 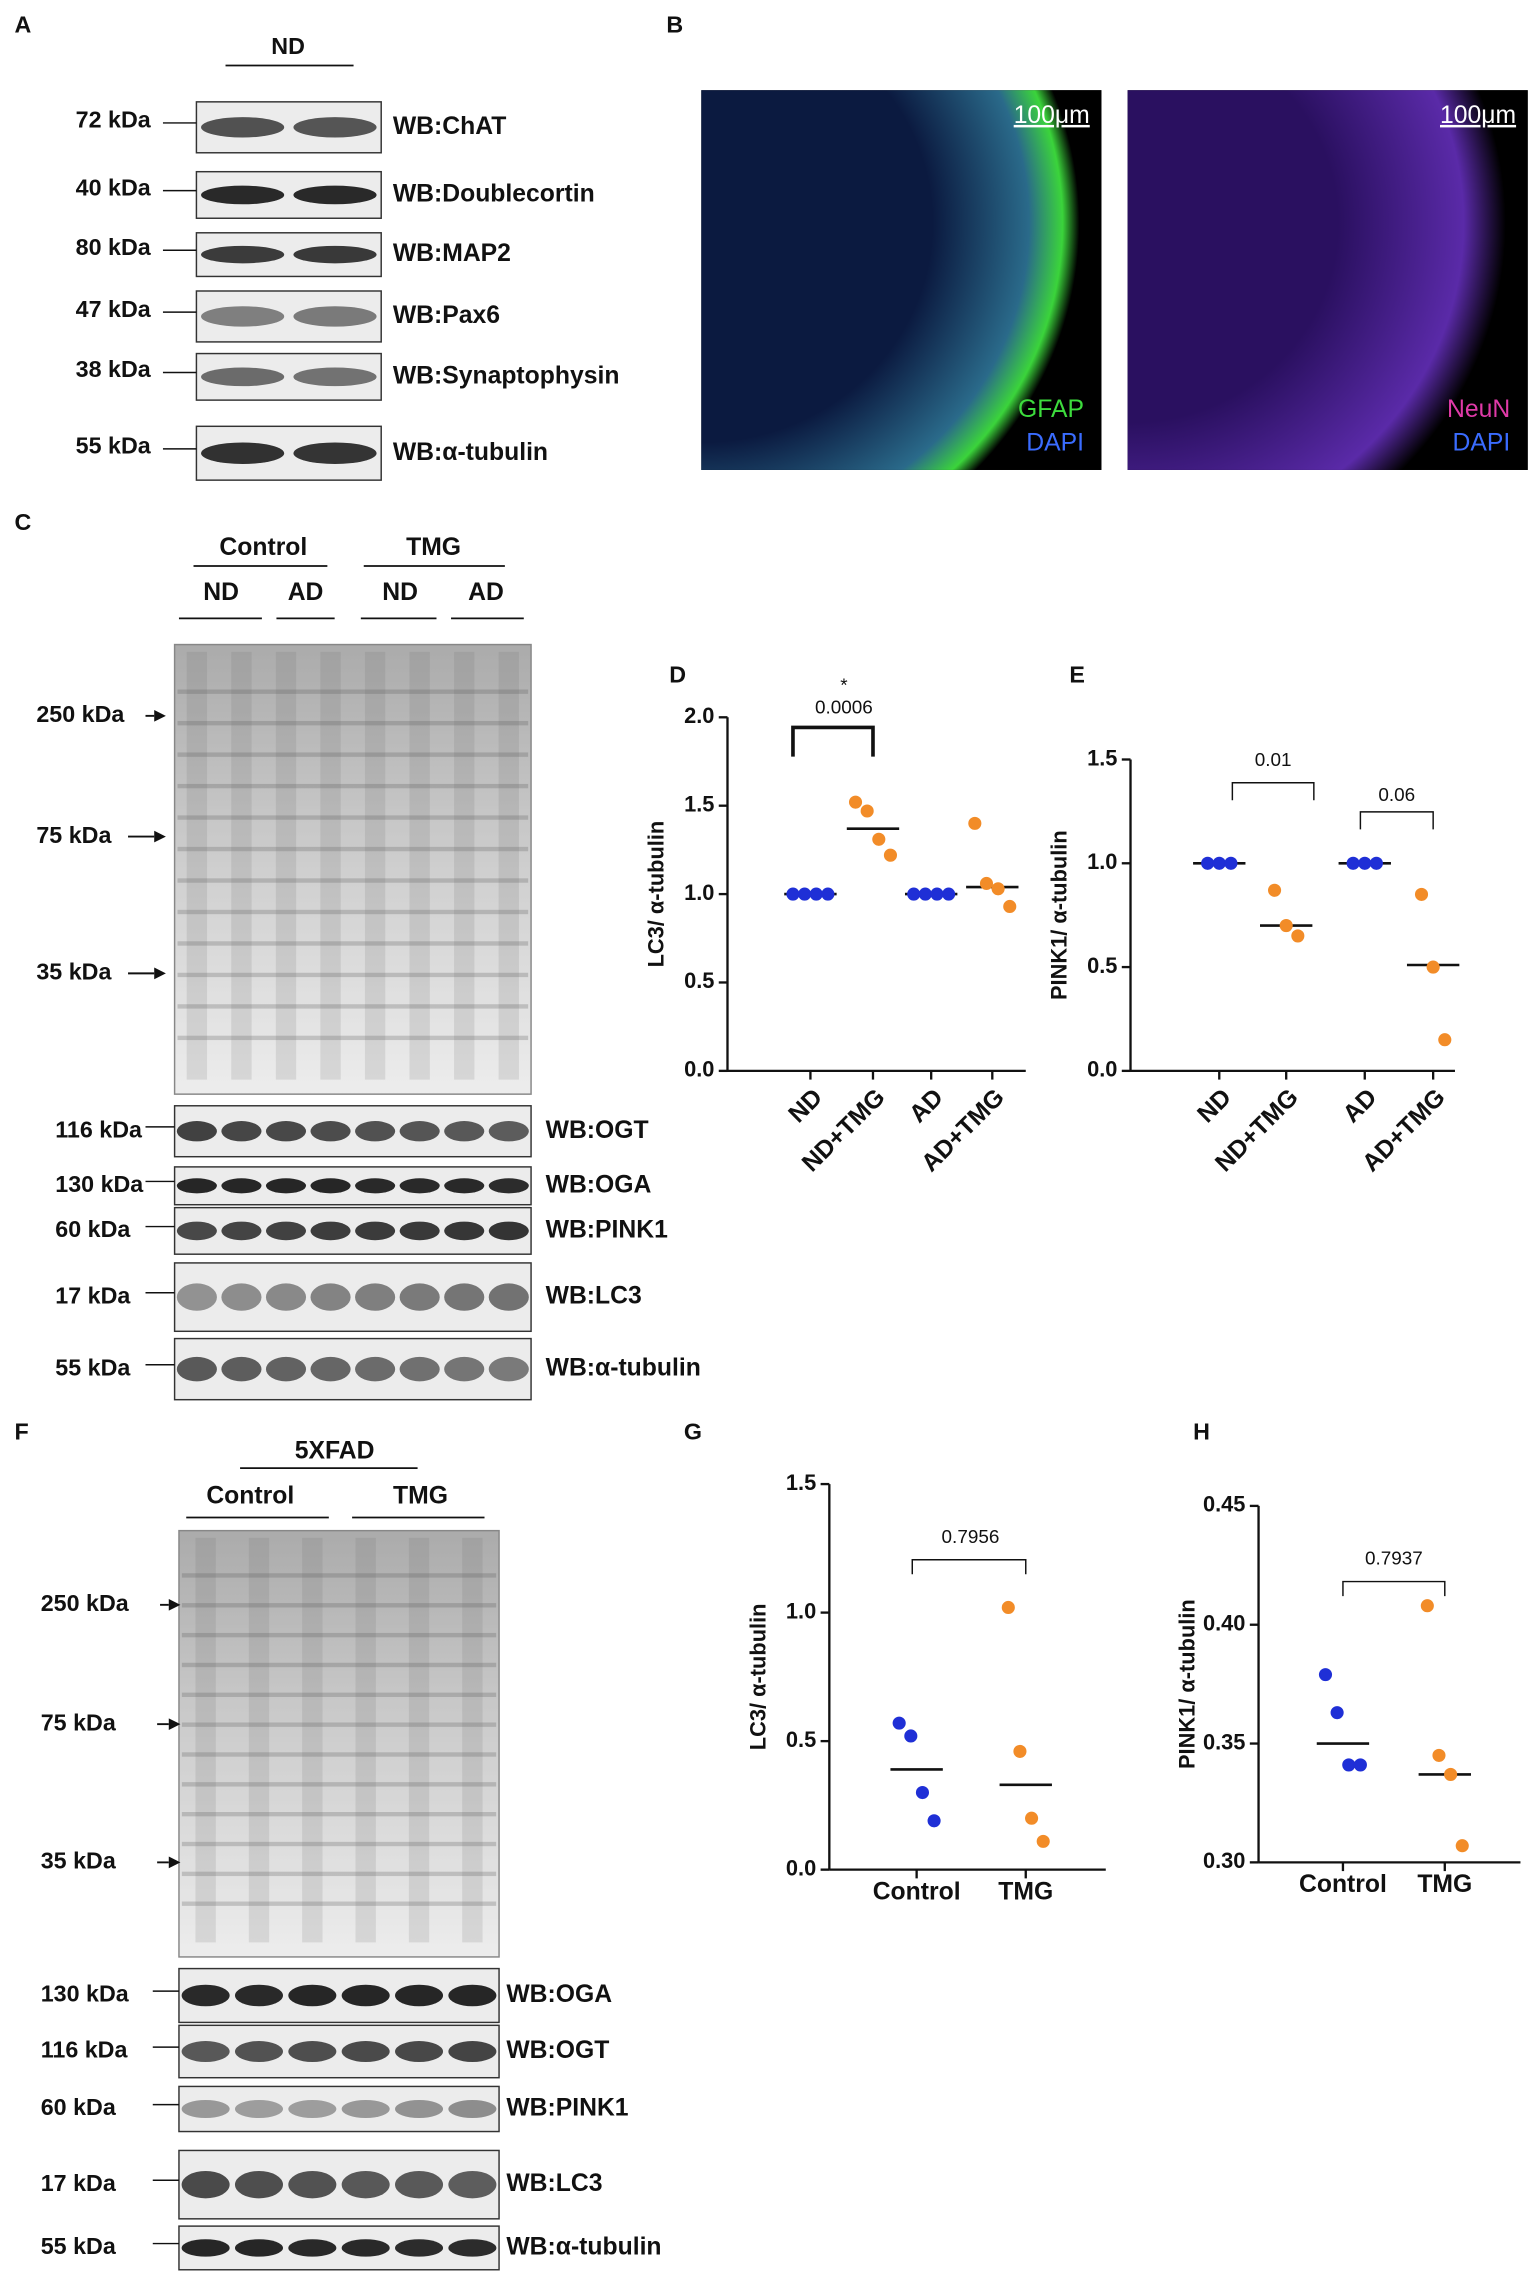 What do you see at coordinates (446, 315) in the screenshot?
I see `blot-label: WB:Pax6` at bounding box center [446, 315].